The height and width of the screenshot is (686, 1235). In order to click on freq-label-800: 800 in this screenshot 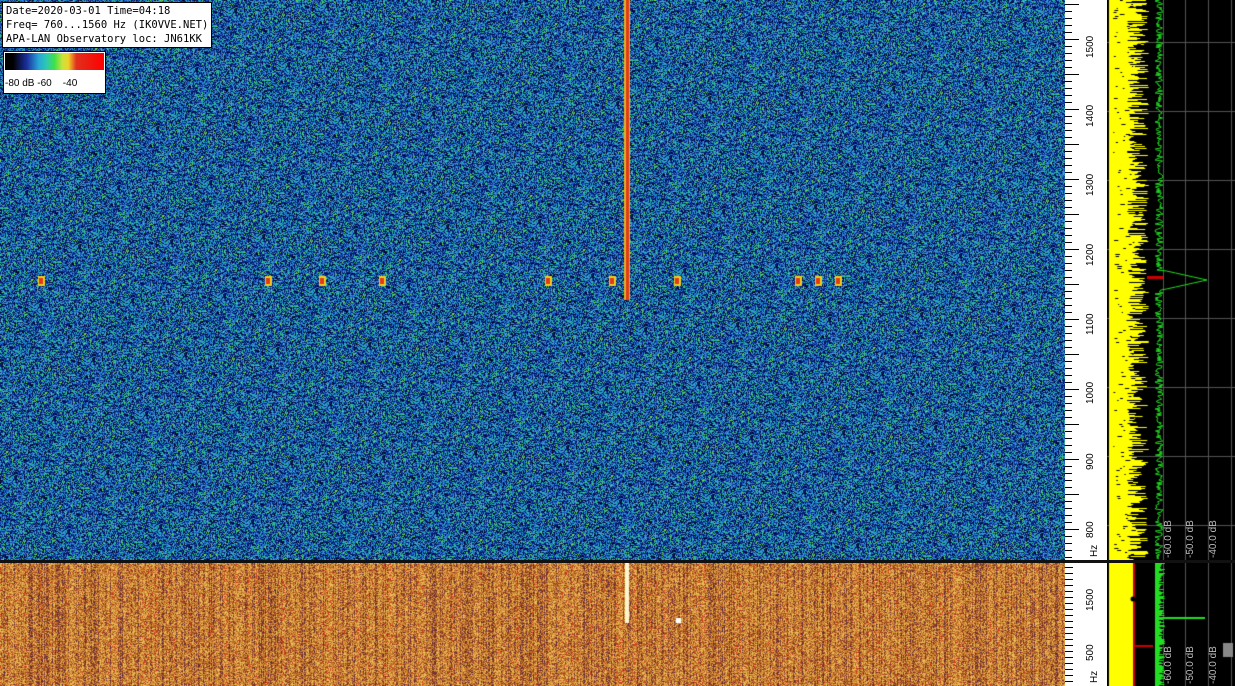, I will do `click(1090, 529)`.